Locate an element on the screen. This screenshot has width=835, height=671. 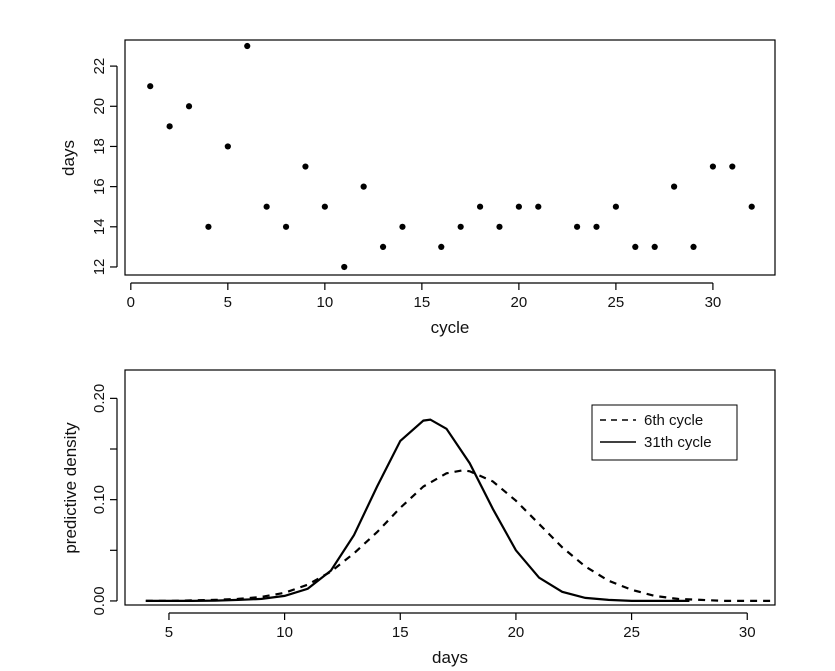
y-tick-label: 20 is located at coordinates (99, 106).